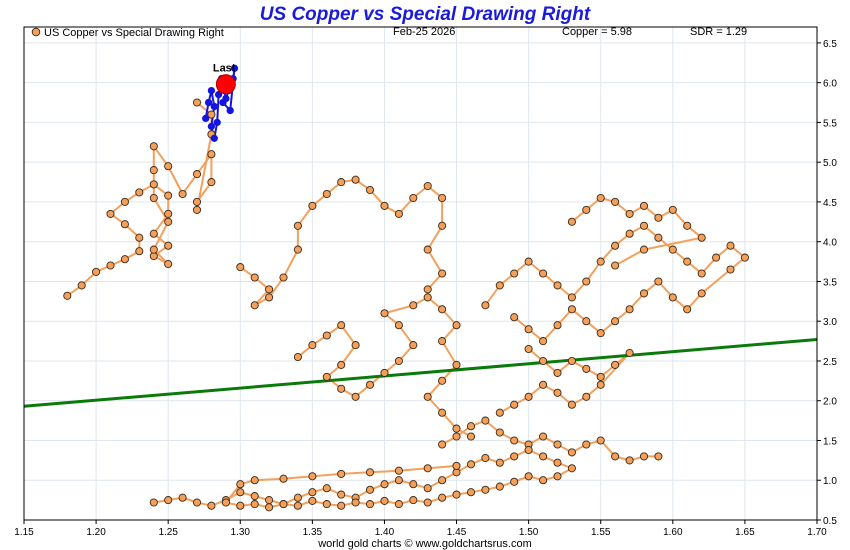 Image resolution: width=850 pixels, height=550 pixels. I want to click on y-tick-label: 5.5, so click(830, 123).